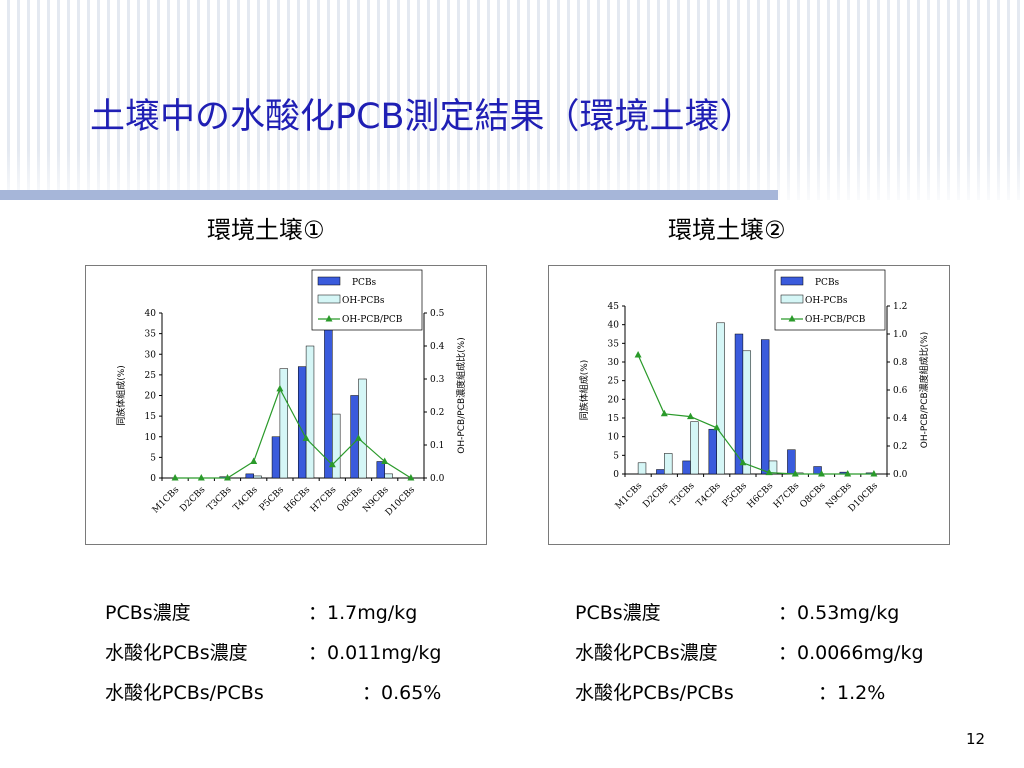 The height and width of the screenshot is (768, 1024). I want to click on left-stat-ratio-value: ：0.65%, so click(402, 693).